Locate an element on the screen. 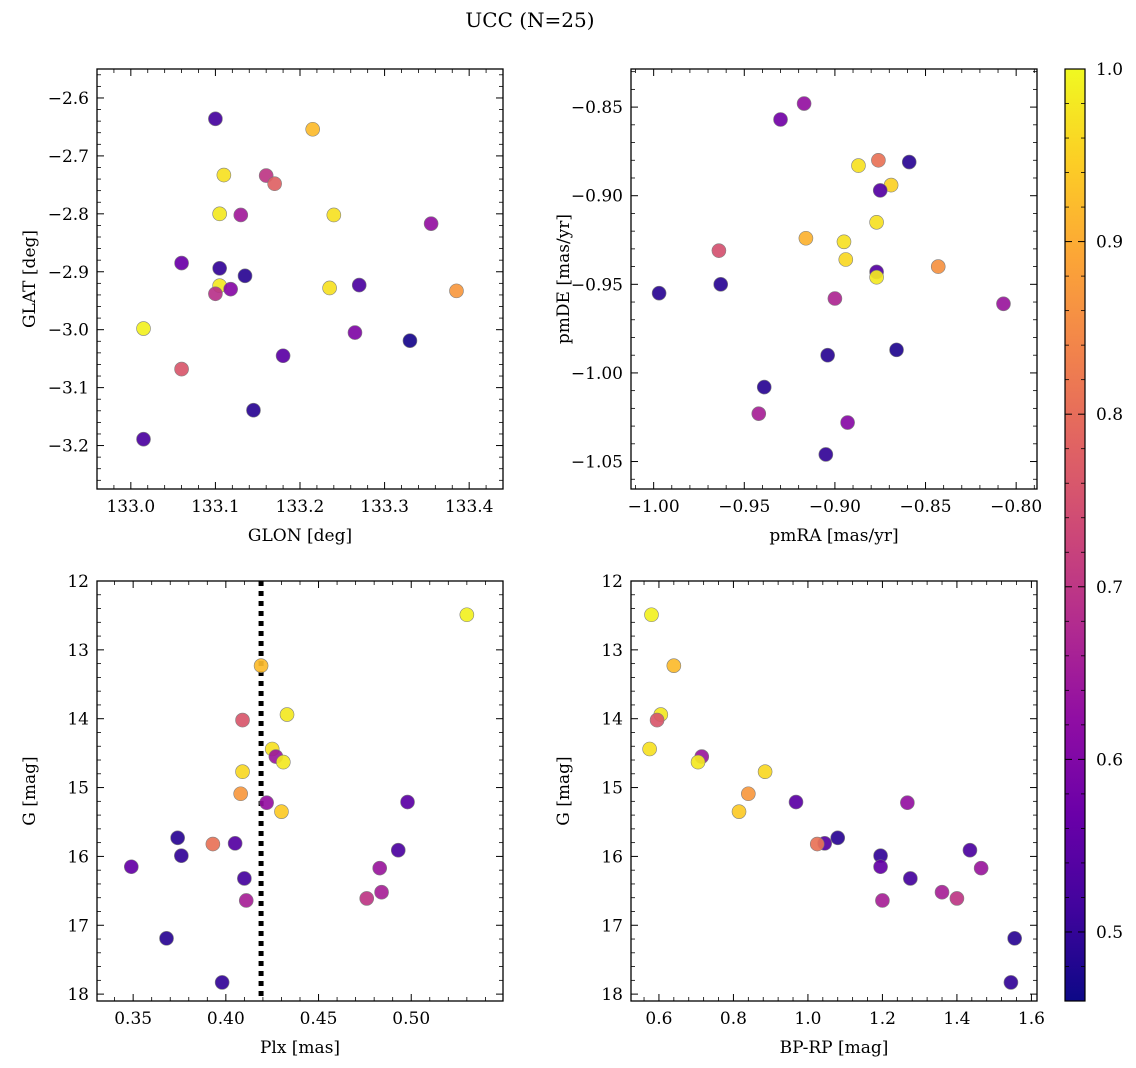 Image resolution: width=1136 pixels, height=1068 pixels. colorbar-tick-label: 1.0 is located at coordinates (1109, 70).